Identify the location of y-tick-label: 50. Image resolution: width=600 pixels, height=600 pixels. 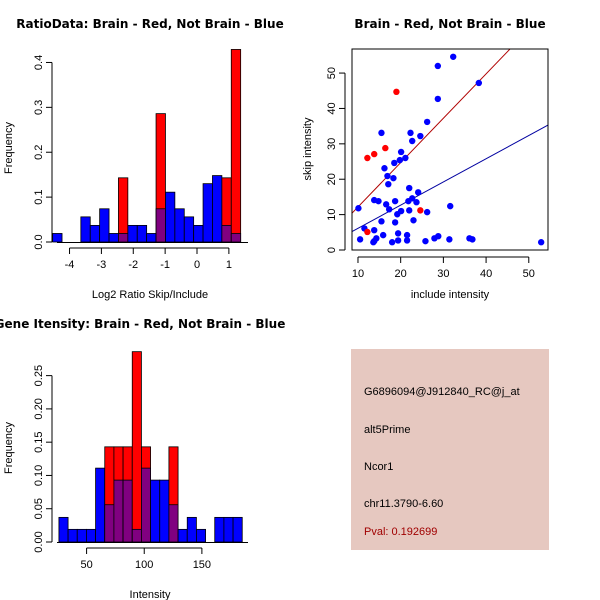
(332, 73).